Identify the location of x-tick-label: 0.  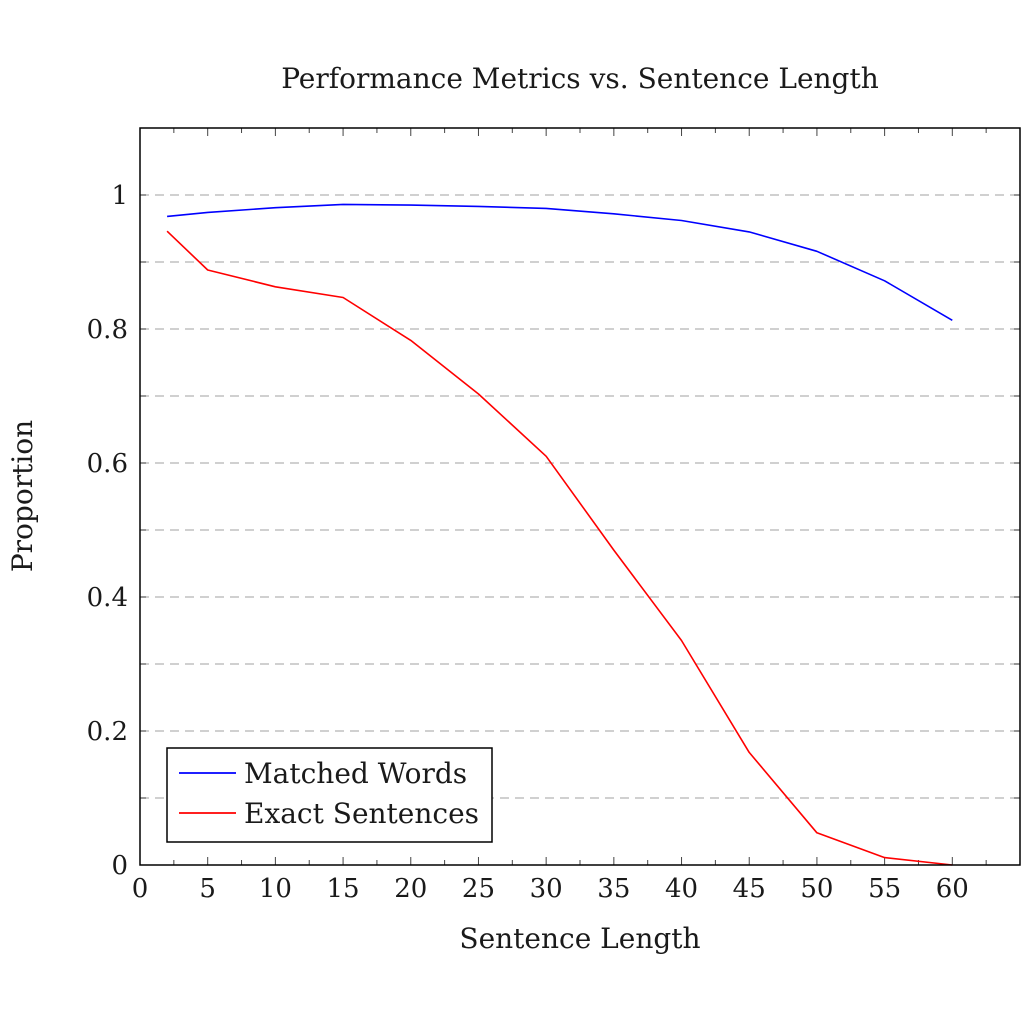
(140, 889).